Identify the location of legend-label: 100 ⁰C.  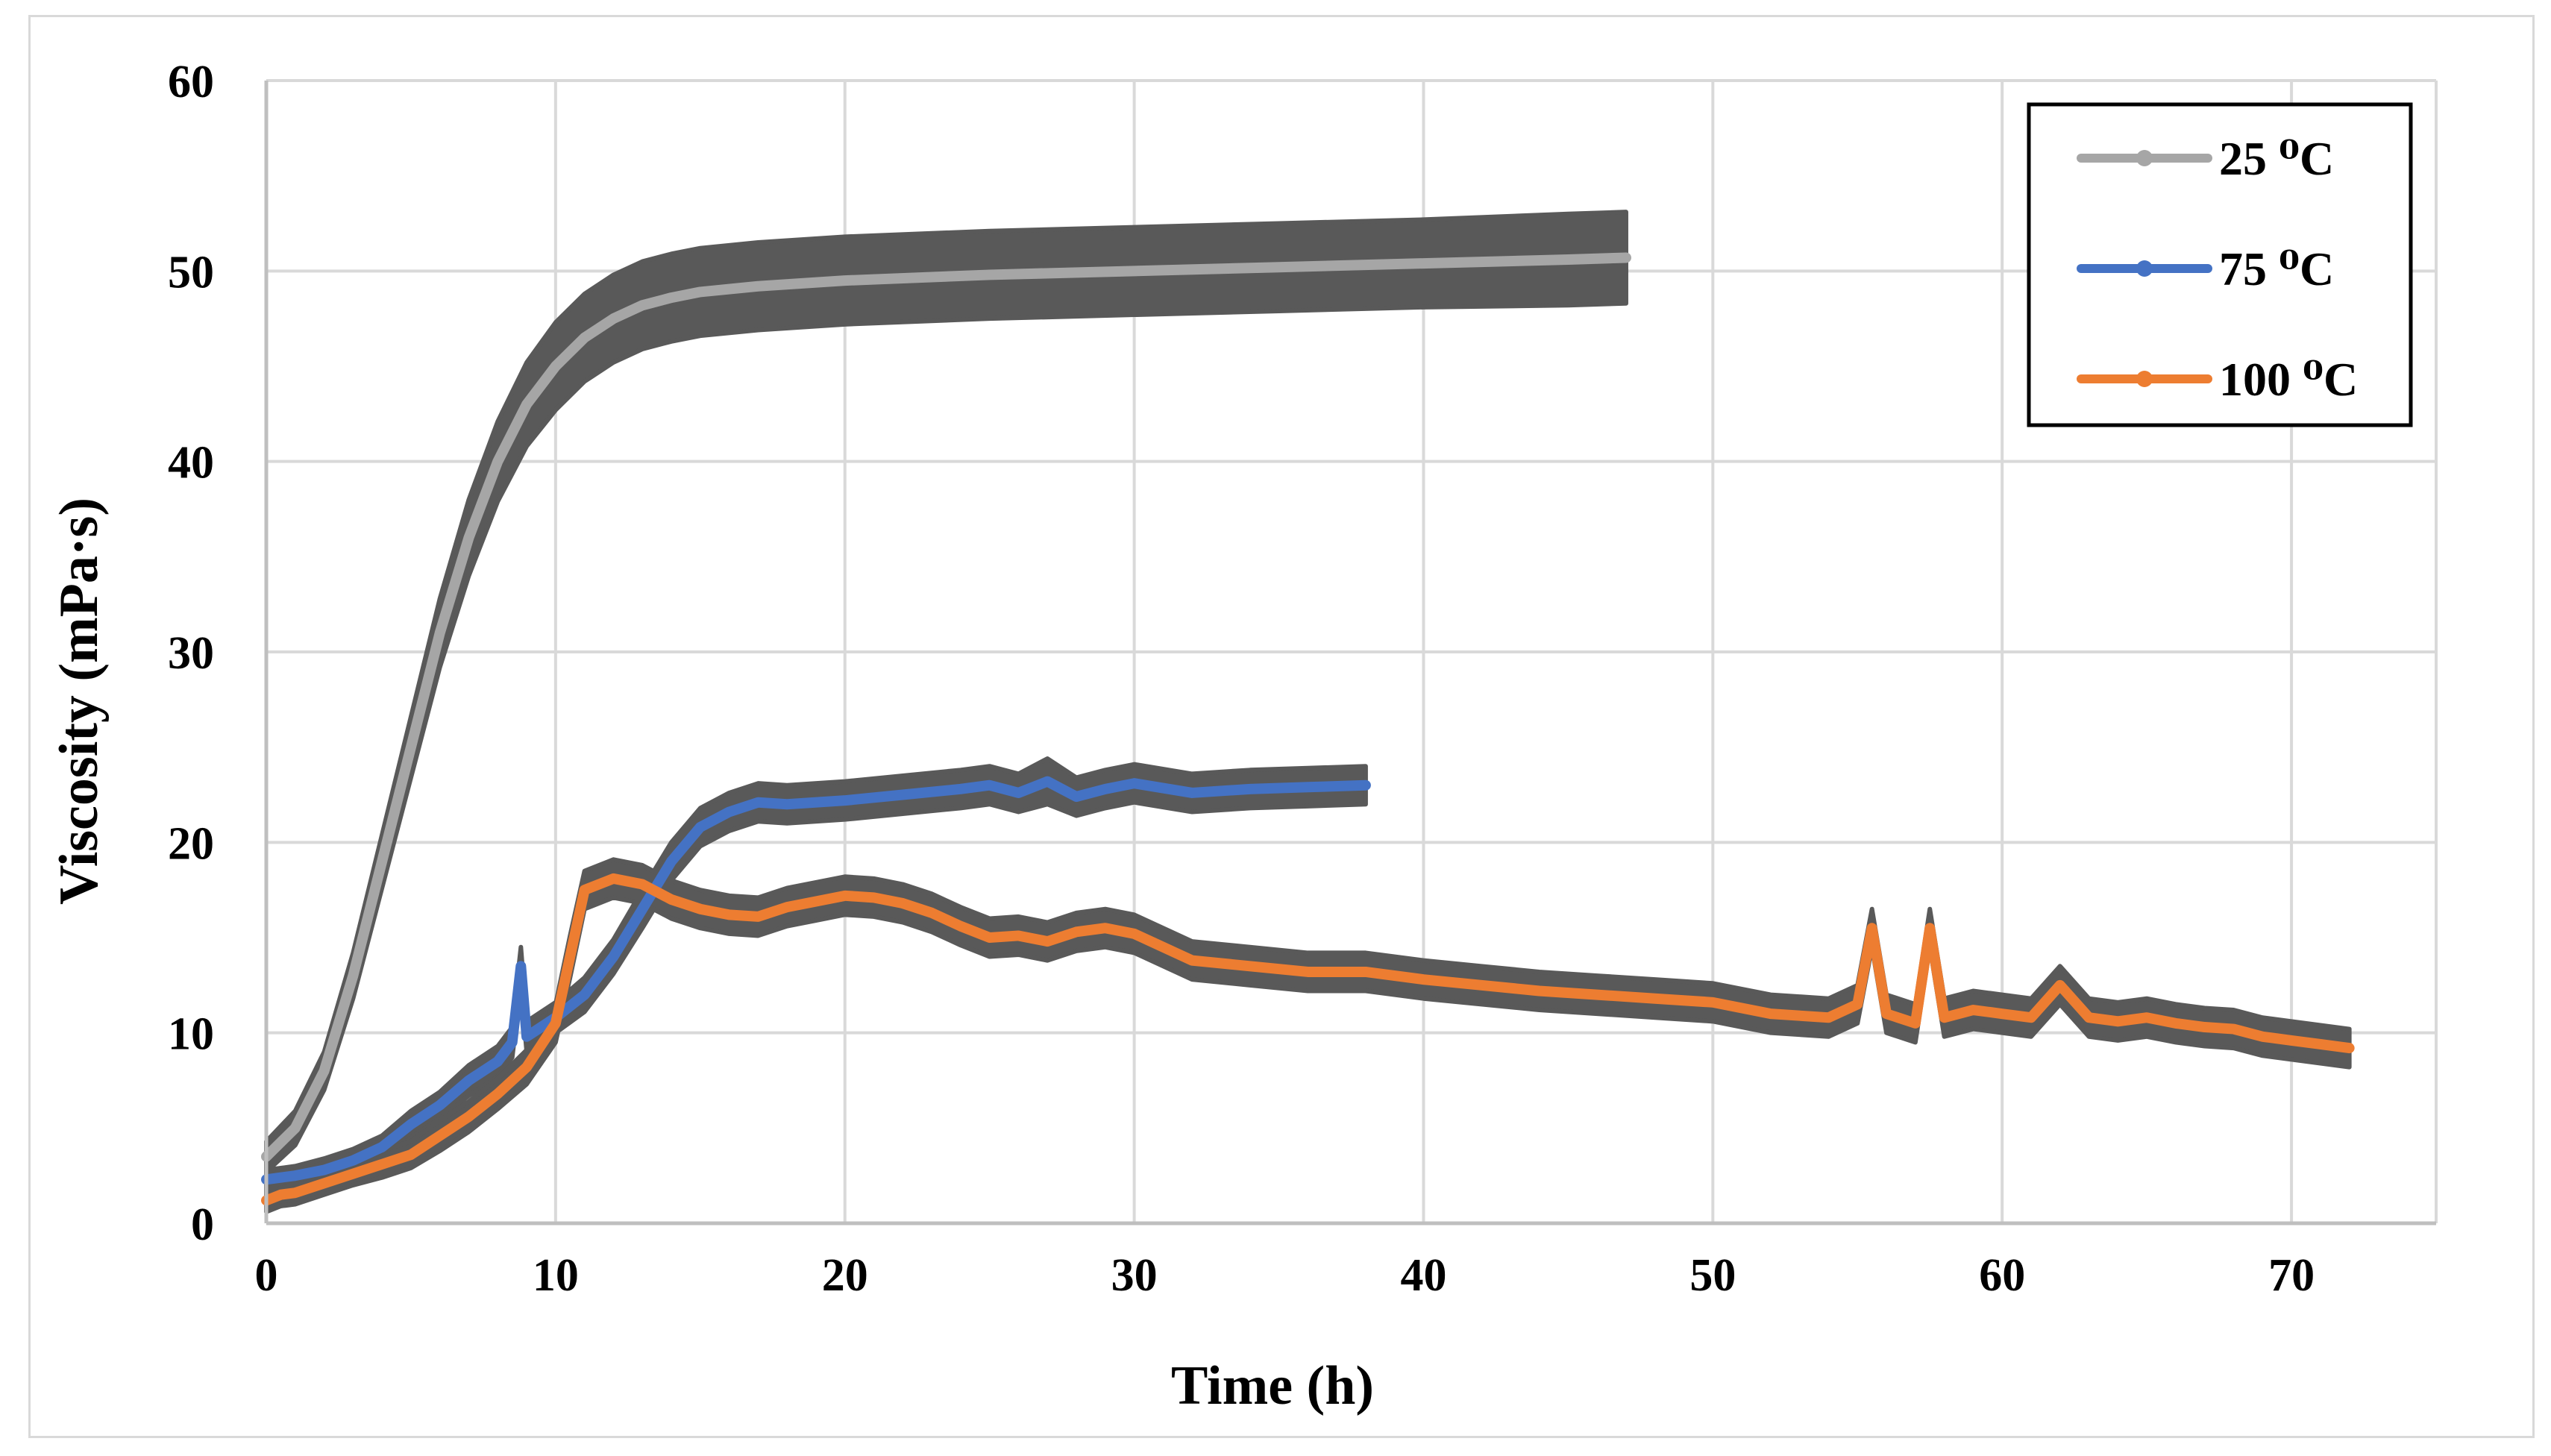
(2288, 379).